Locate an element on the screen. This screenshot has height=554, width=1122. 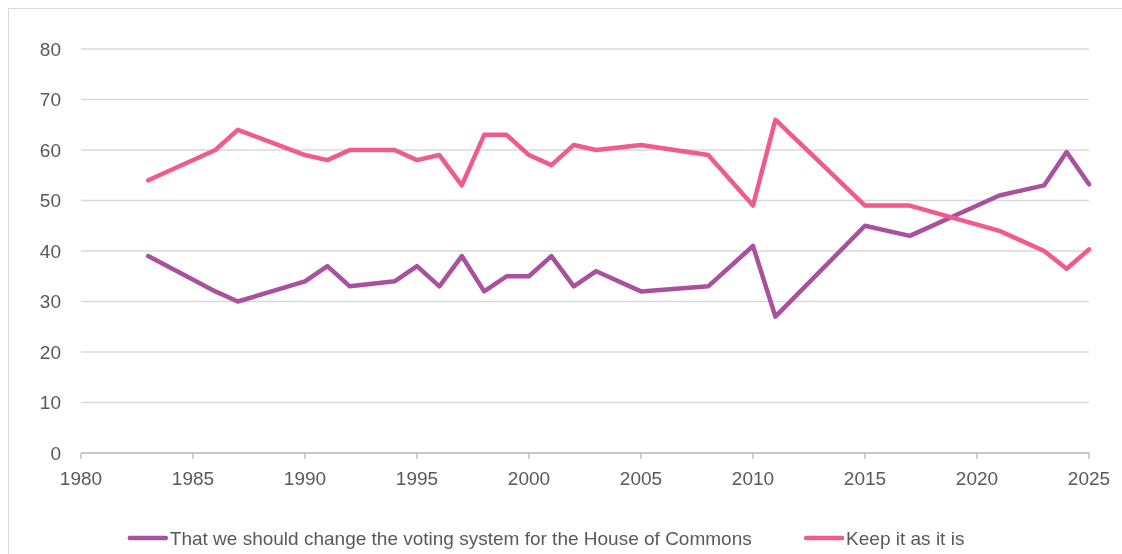
y-tick-label: 40 is located at coordinates (50, 251).